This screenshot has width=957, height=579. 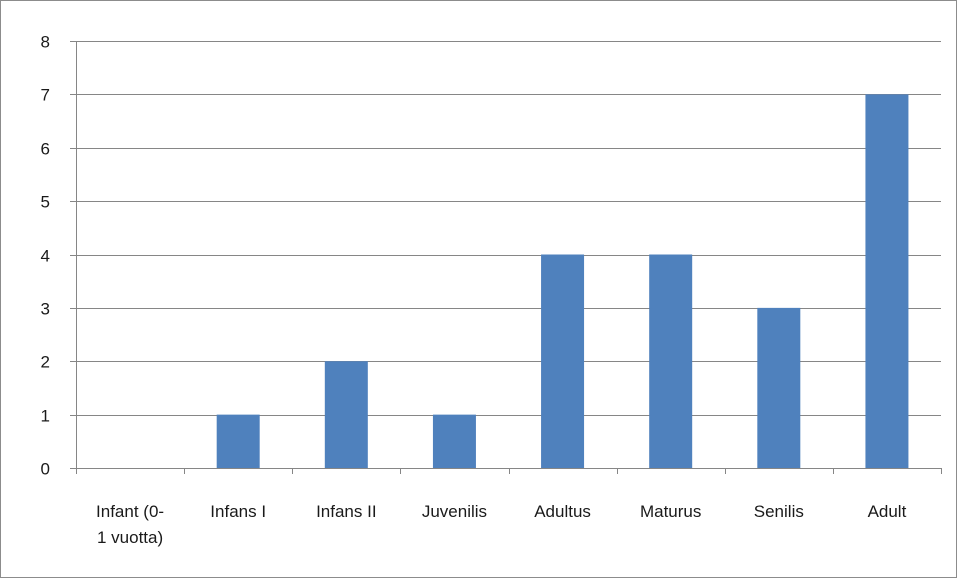 I want to click on y-tick-label: 3, so click(x=45, y=309).